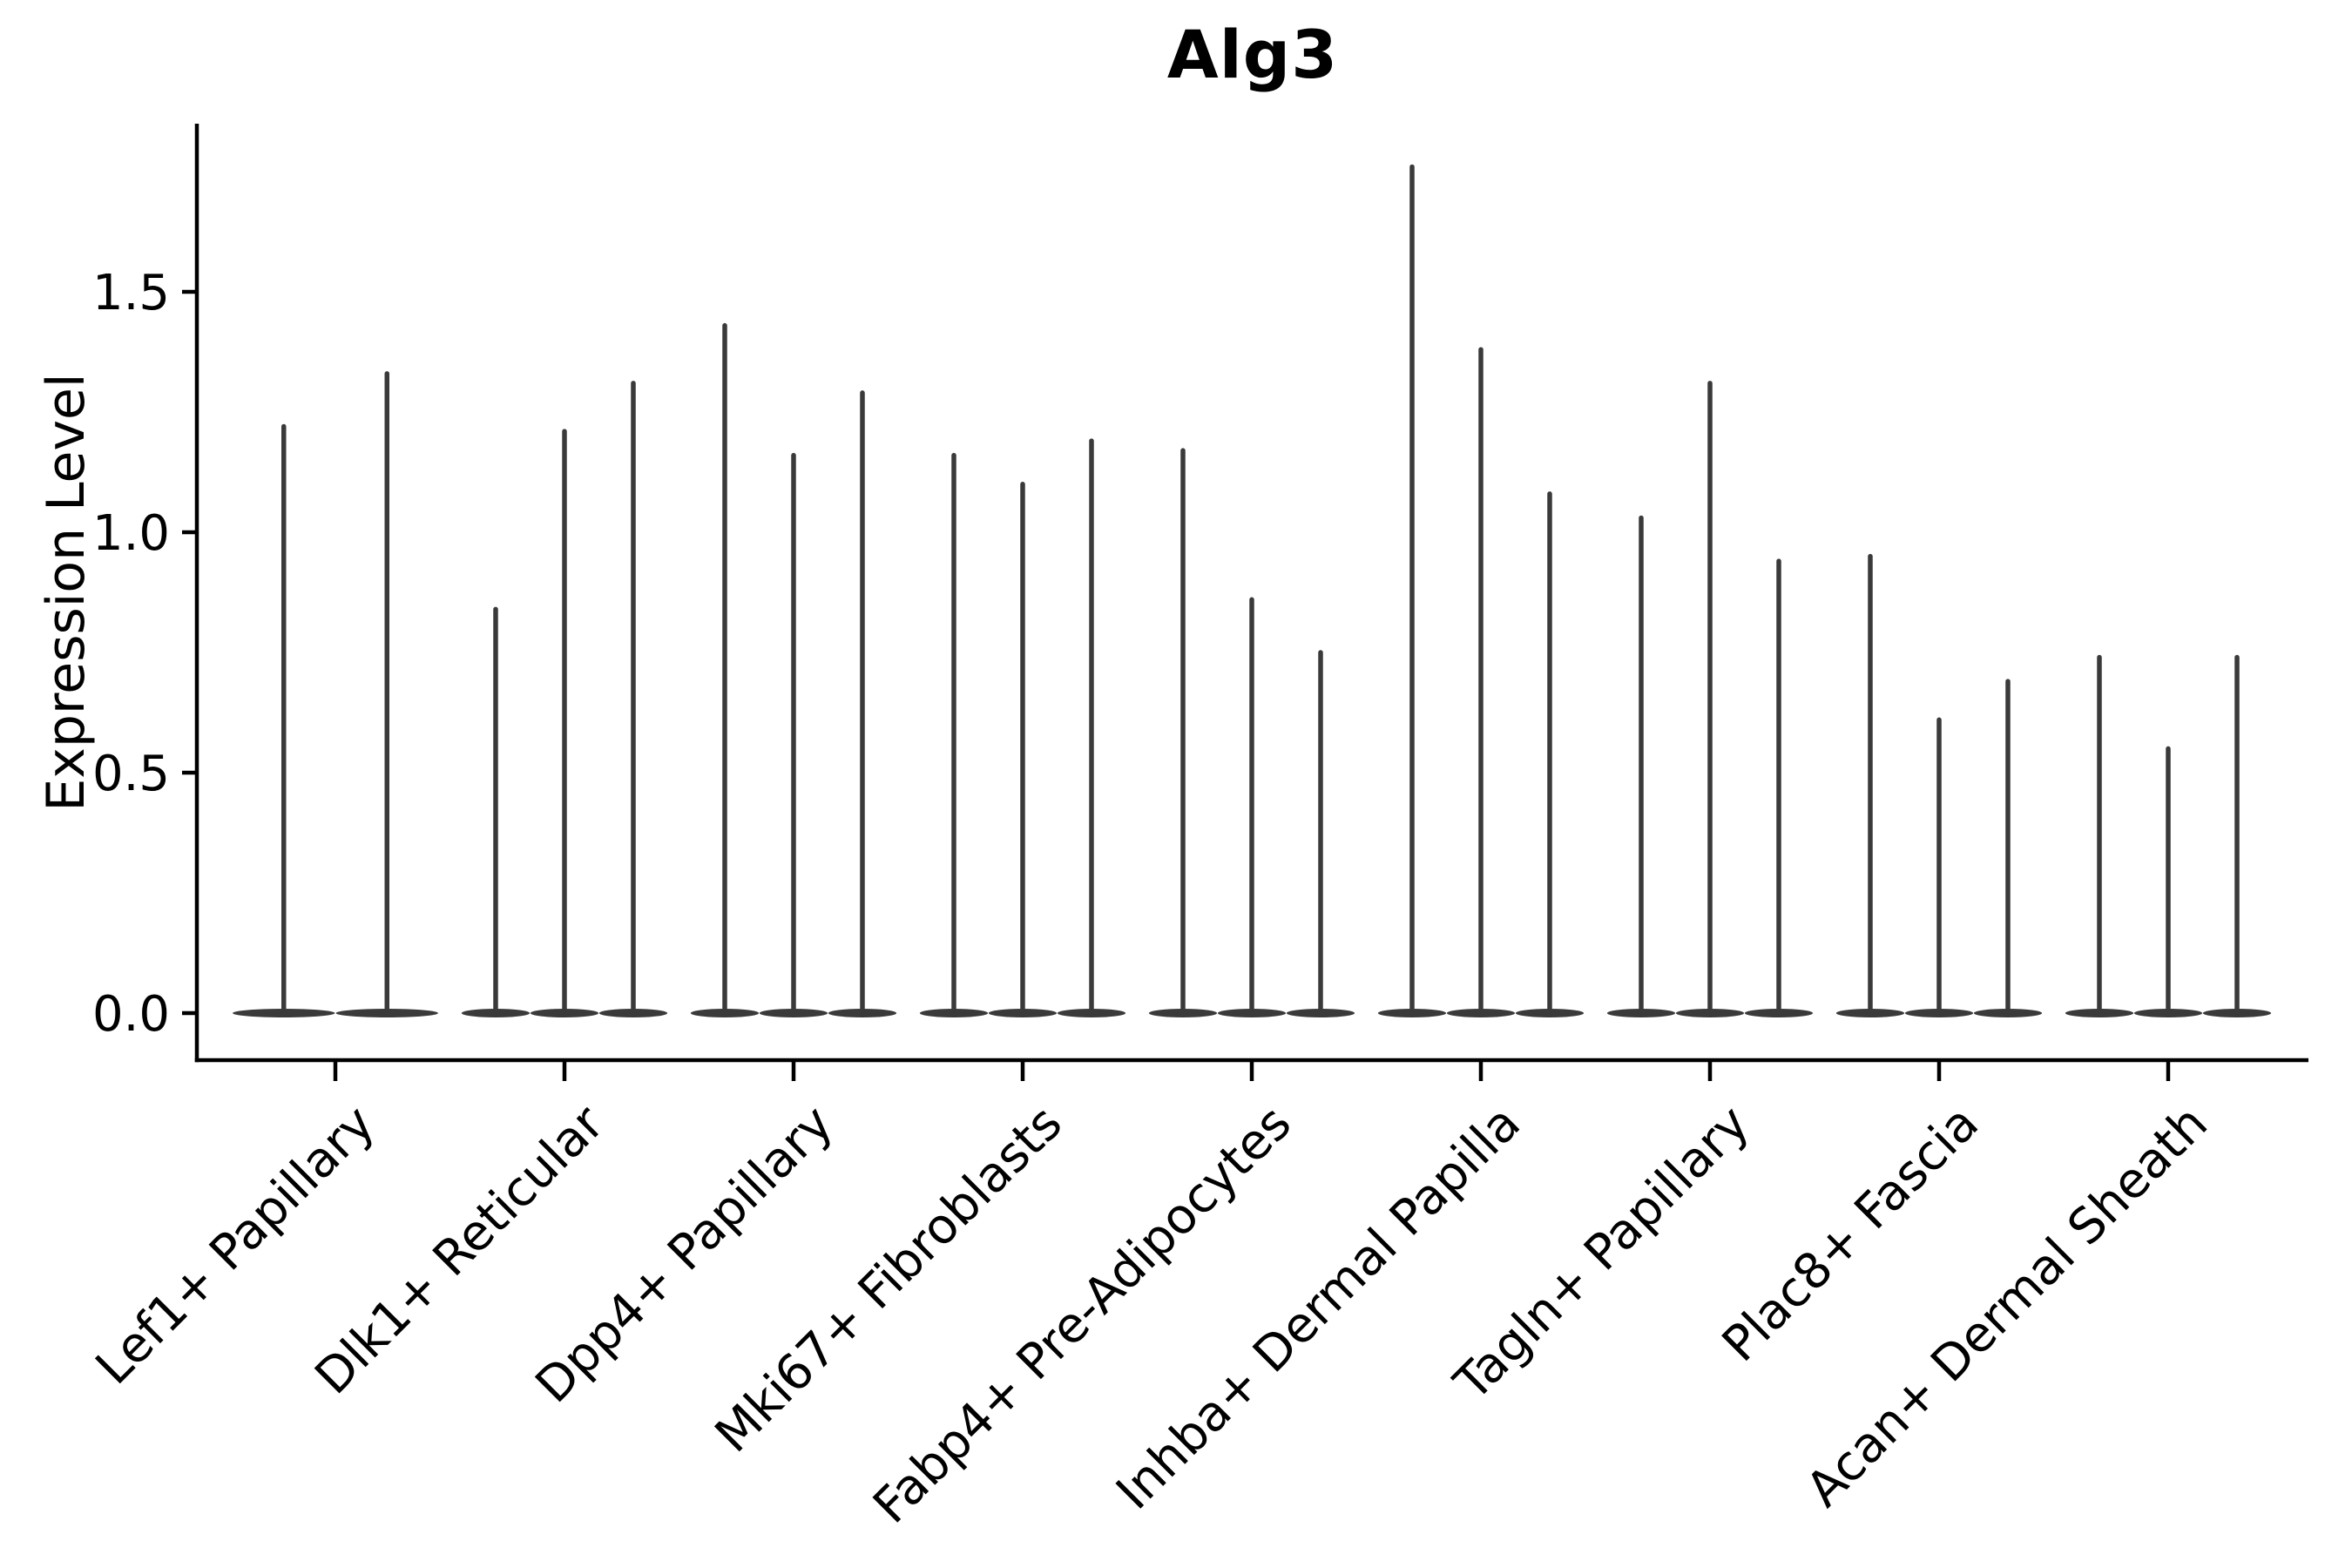  Describe the element at coordinates (131, 1014) in the screenshot. I see `y-tick-label: 0.0` at that location.